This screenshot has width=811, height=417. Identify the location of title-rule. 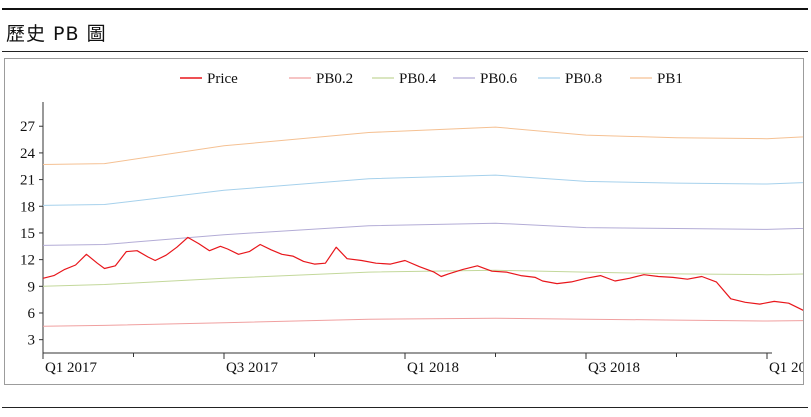
(405, 51).